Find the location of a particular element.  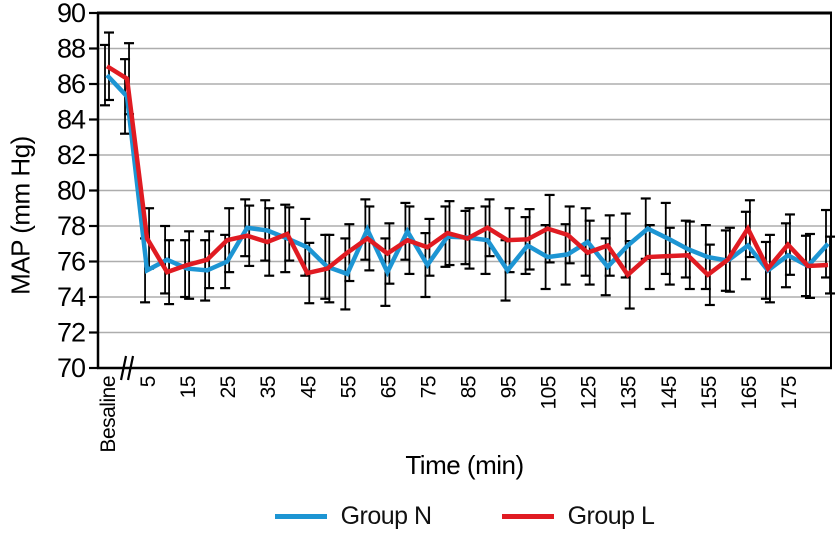

legend-label-group-l: Group L is located at coordinates (611, 516).